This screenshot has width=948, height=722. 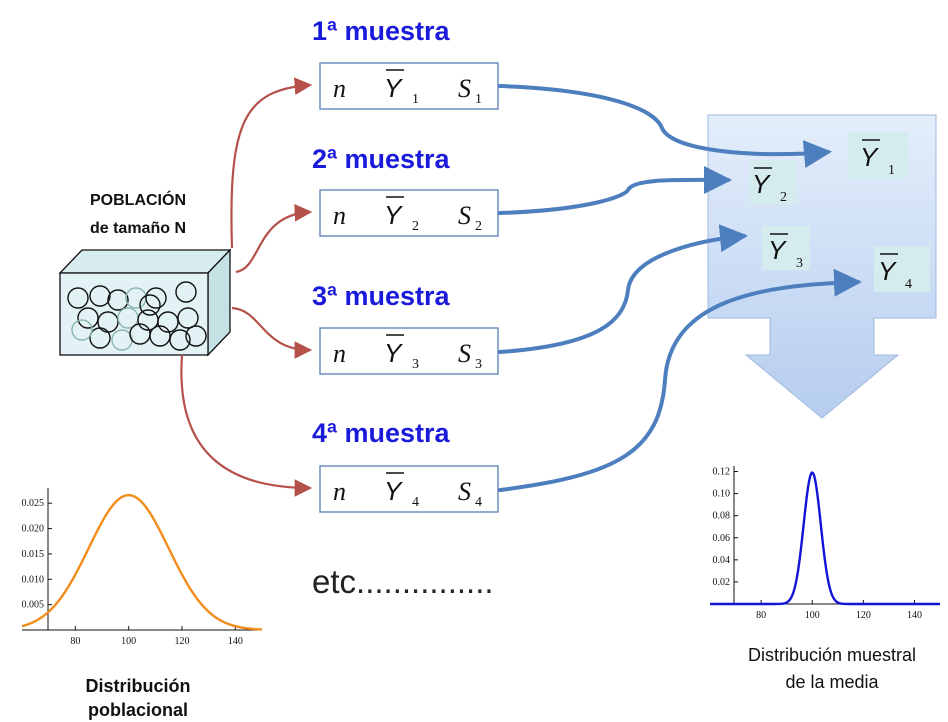 I want to click on sampling-caption-line2: de la media, so click(x=832, y=682).